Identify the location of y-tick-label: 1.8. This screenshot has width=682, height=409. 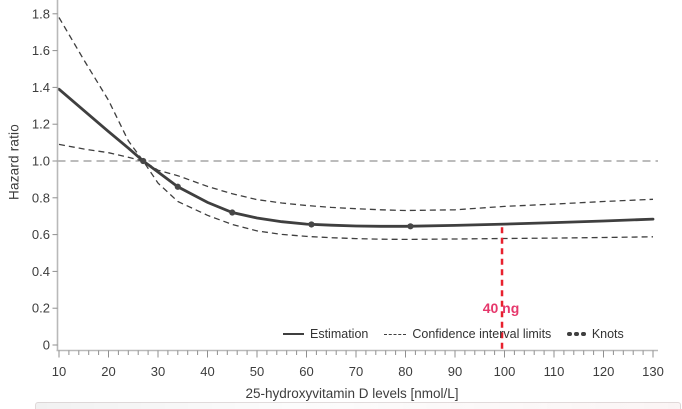
(41, 13).